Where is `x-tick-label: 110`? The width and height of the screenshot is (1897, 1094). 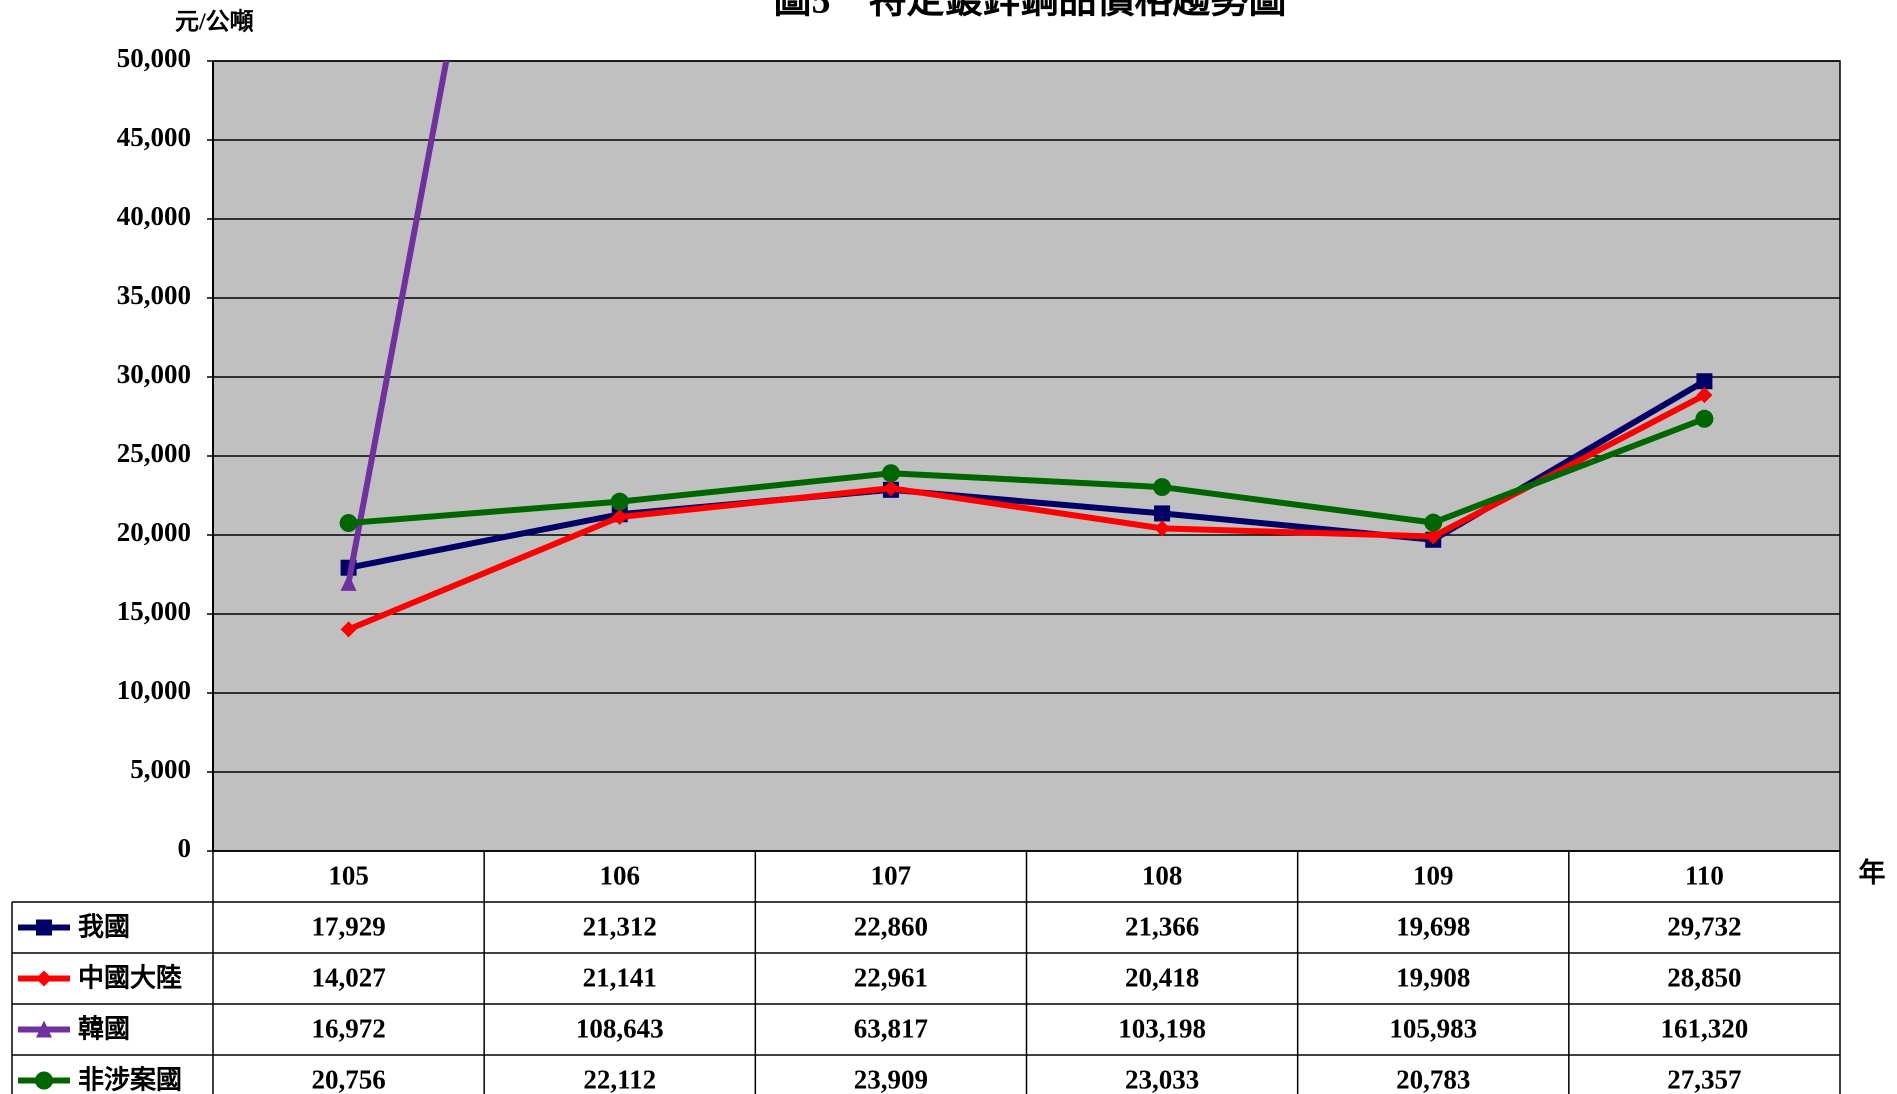 x-tick-label: 110 is located at coordinates (1704, 876).